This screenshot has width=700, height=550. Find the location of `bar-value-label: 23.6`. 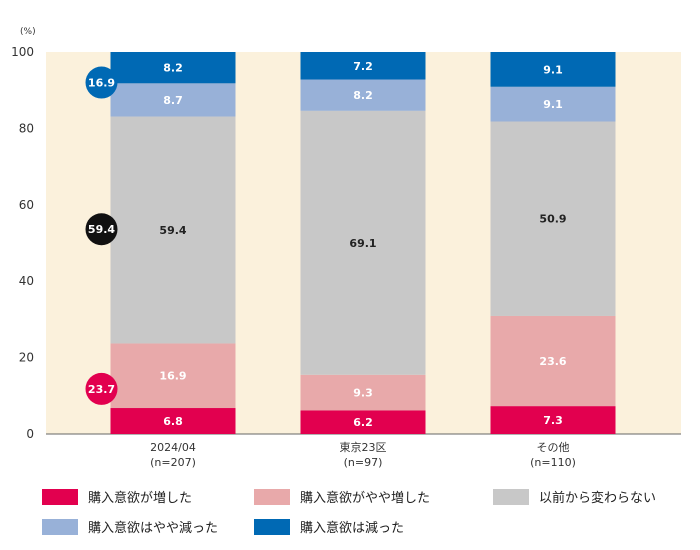

bar-value-label: 23.6 is located at coordinates (552, 361).